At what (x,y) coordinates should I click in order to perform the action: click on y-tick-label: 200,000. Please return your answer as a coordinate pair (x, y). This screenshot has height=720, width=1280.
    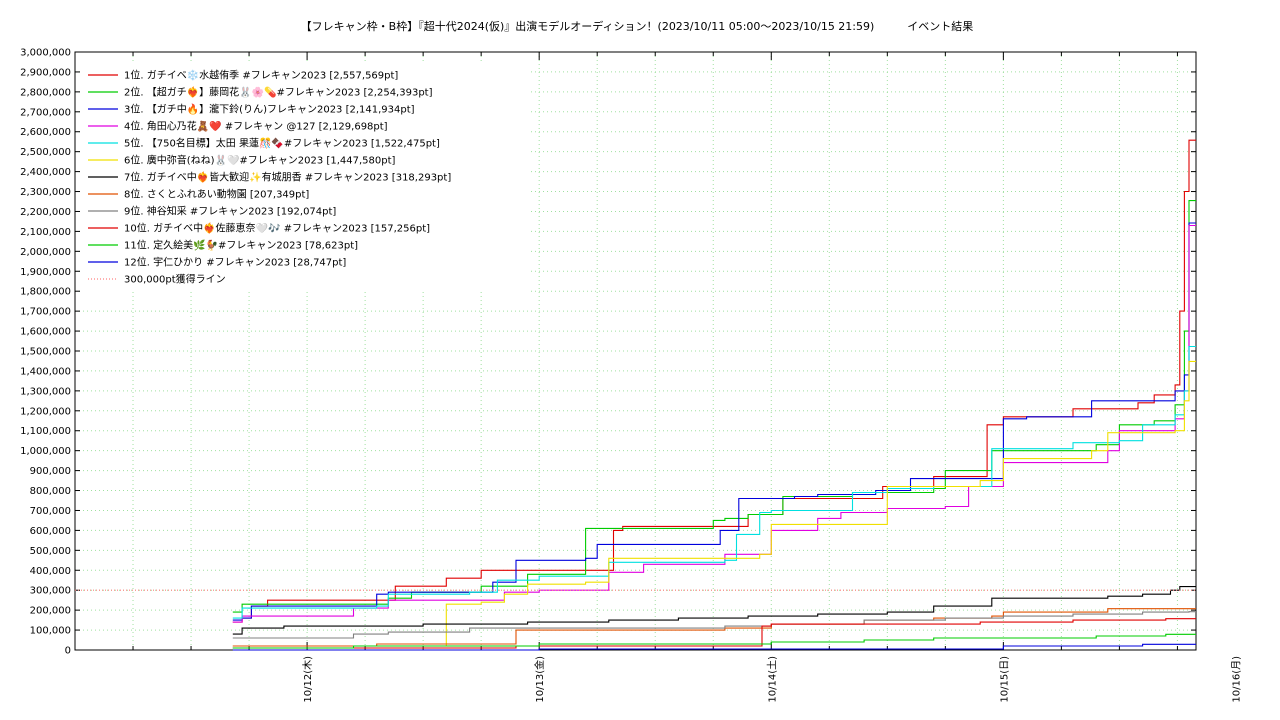
    Looking at the image, I should click on (50, 611).